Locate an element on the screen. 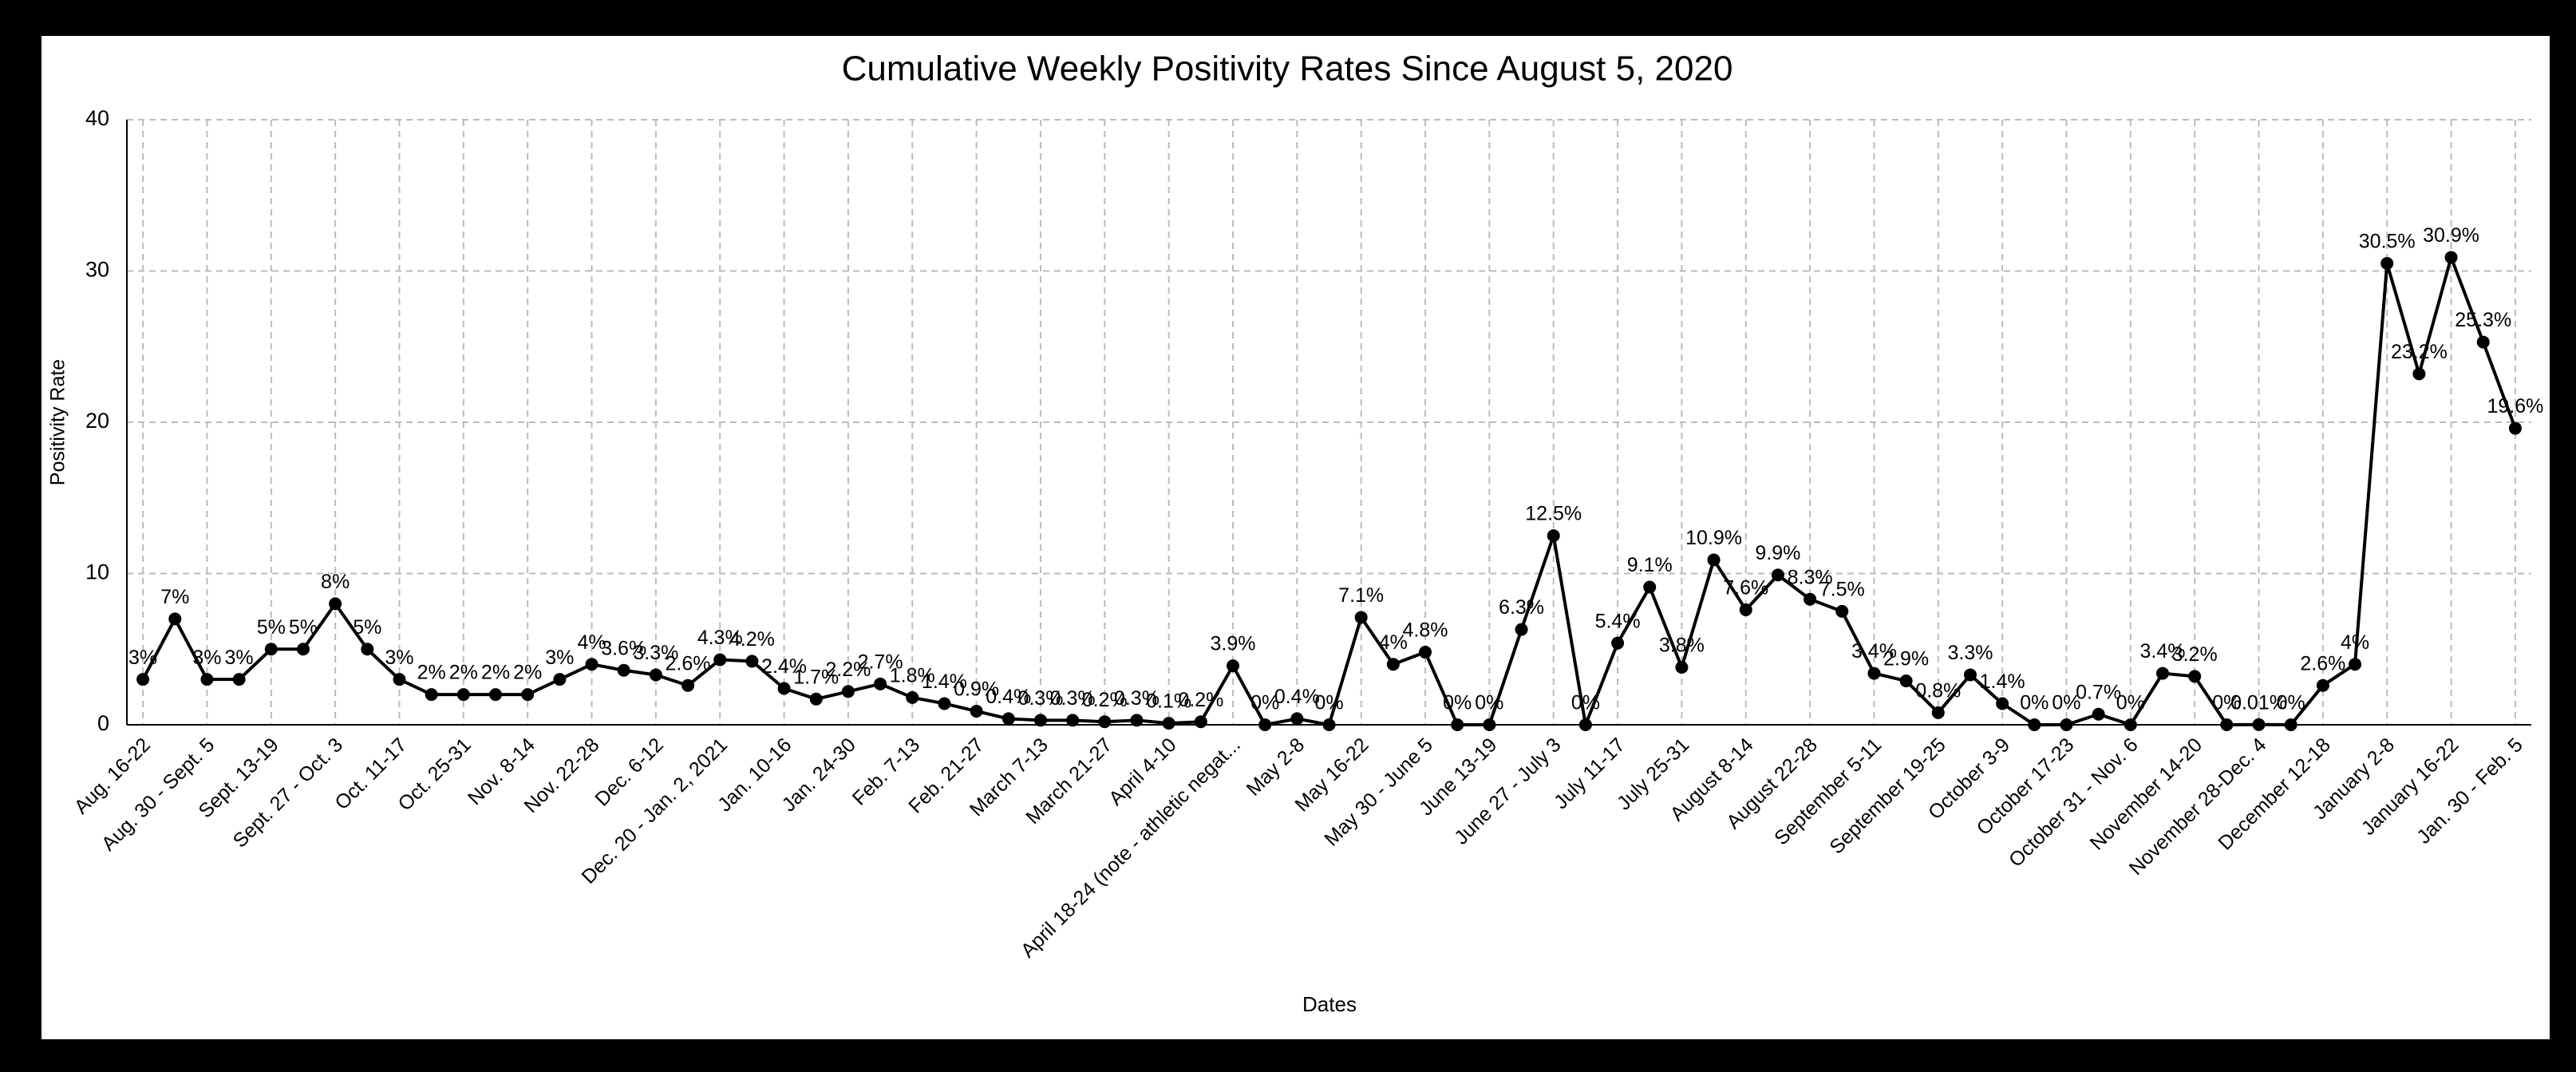 This screenshot has width=2576, height=1072. data-label: 30.5% is located at coordinates (2387, 242).